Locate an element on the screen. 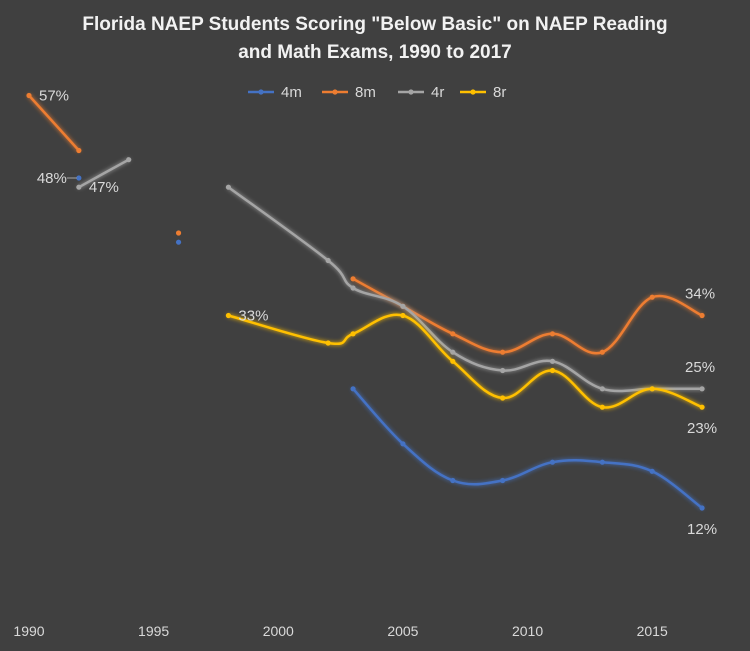 Image resolution: width=750 pixels, height=651 pixels. series-line-8r is located at coordinates (465, 361).